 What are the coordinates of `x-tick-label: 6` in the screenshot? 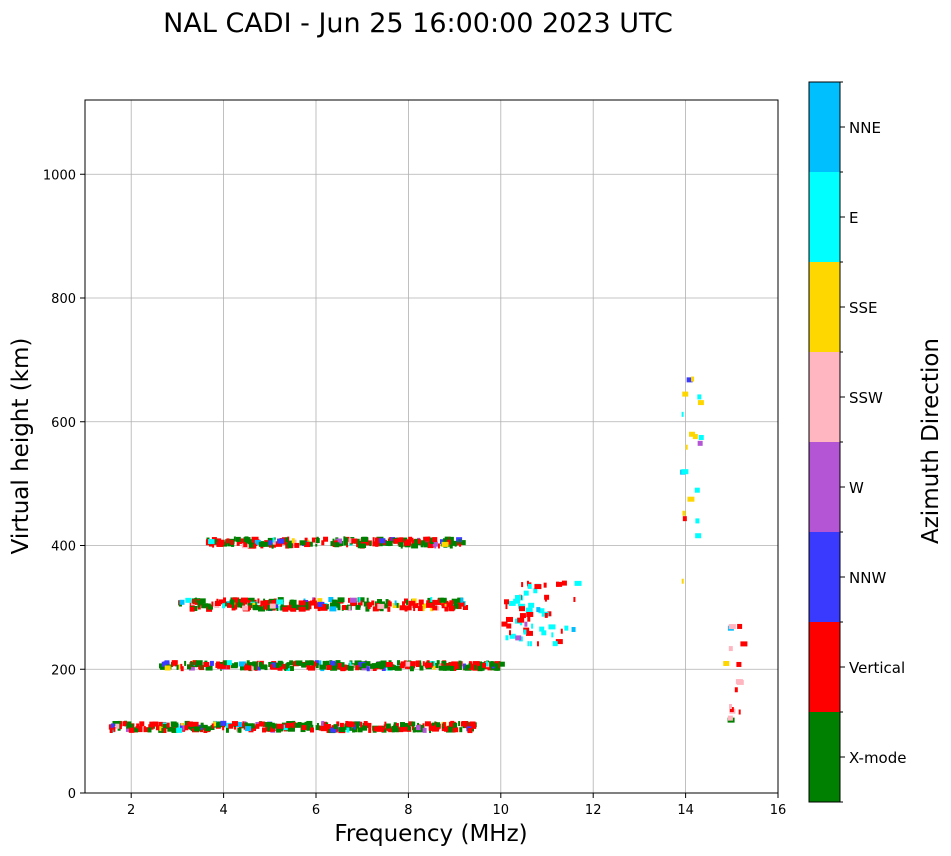 It's located at (316, 810).